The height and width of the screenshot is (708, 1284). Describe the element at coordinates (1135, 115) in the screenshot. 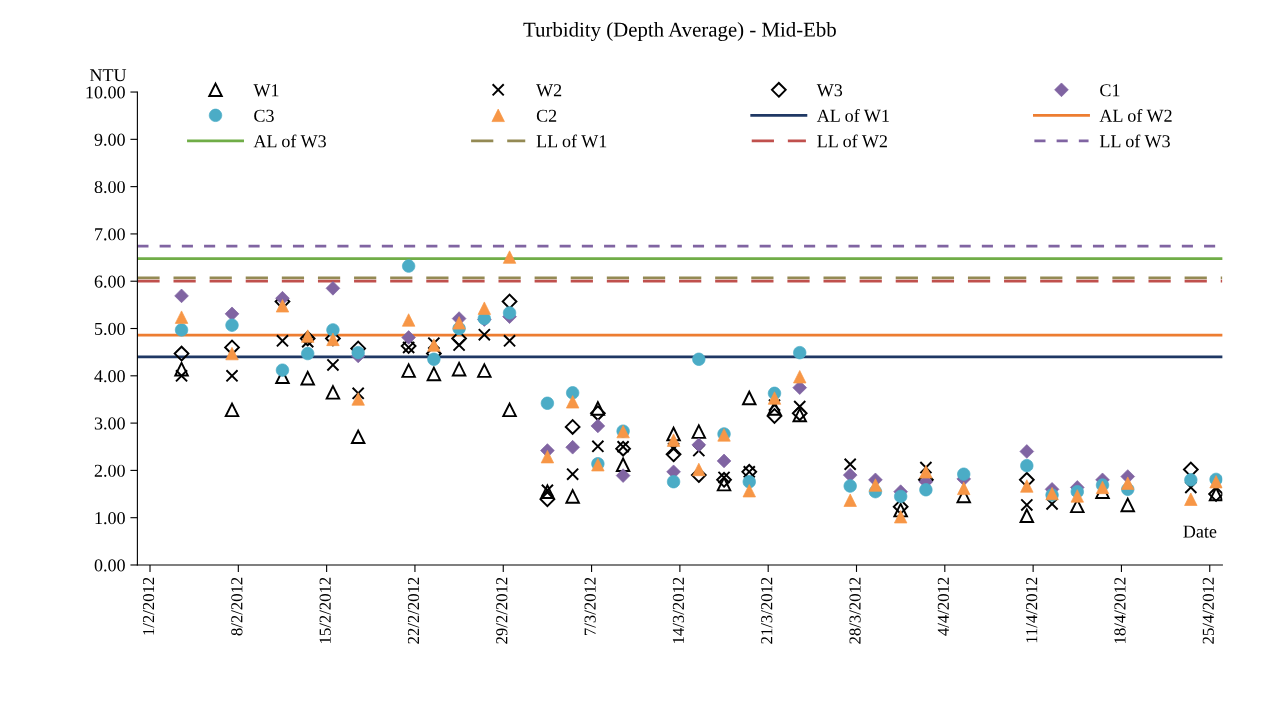

I see `legend-label: AL of W2` at that location.